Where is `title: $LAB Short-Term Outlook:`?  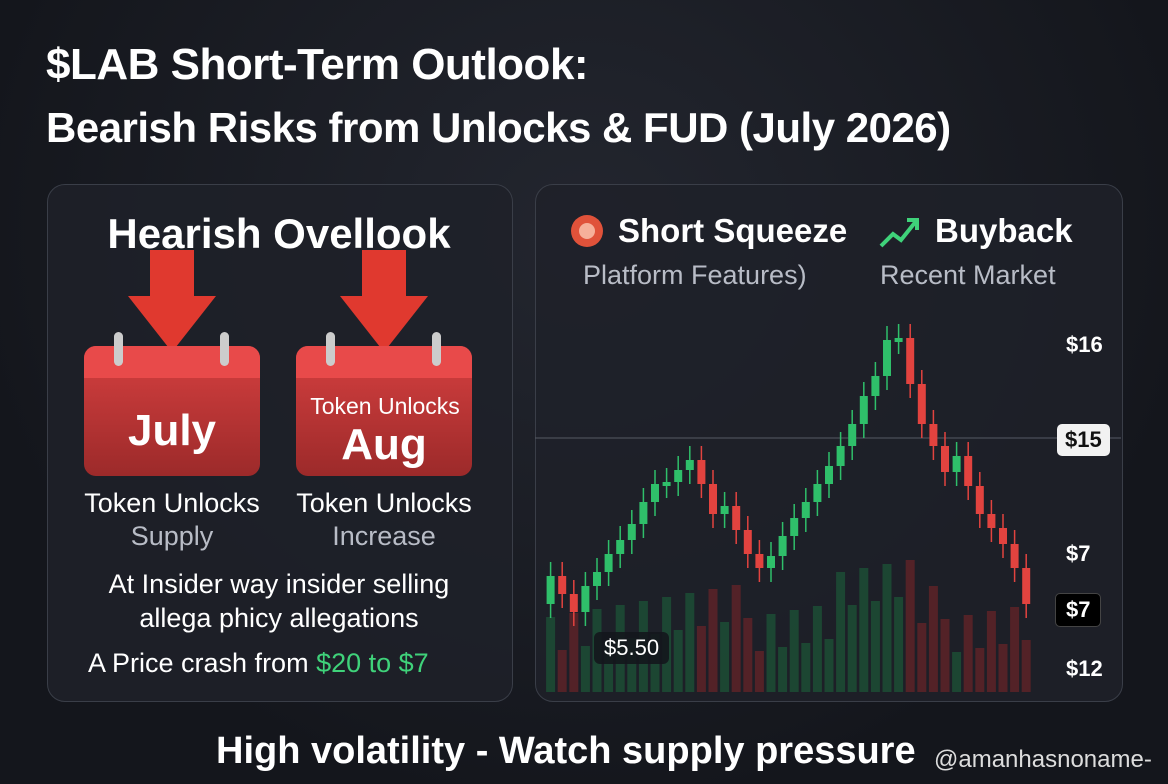 title: $LAB Short-Term Outlook: is located at coordinates (317, 64).